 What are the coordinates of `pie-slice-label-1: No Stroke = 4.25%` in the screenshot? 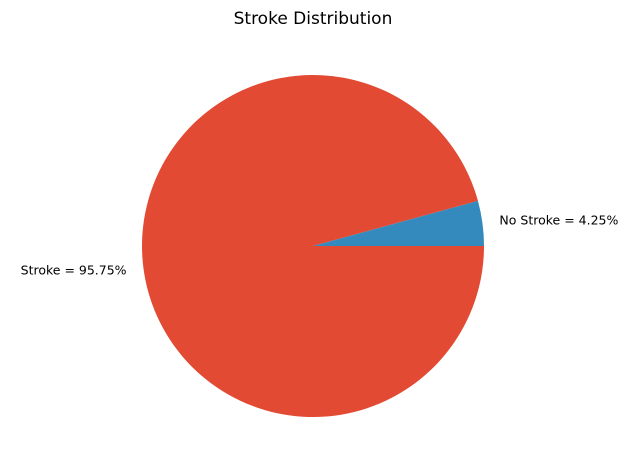 It's located at (558, 219).